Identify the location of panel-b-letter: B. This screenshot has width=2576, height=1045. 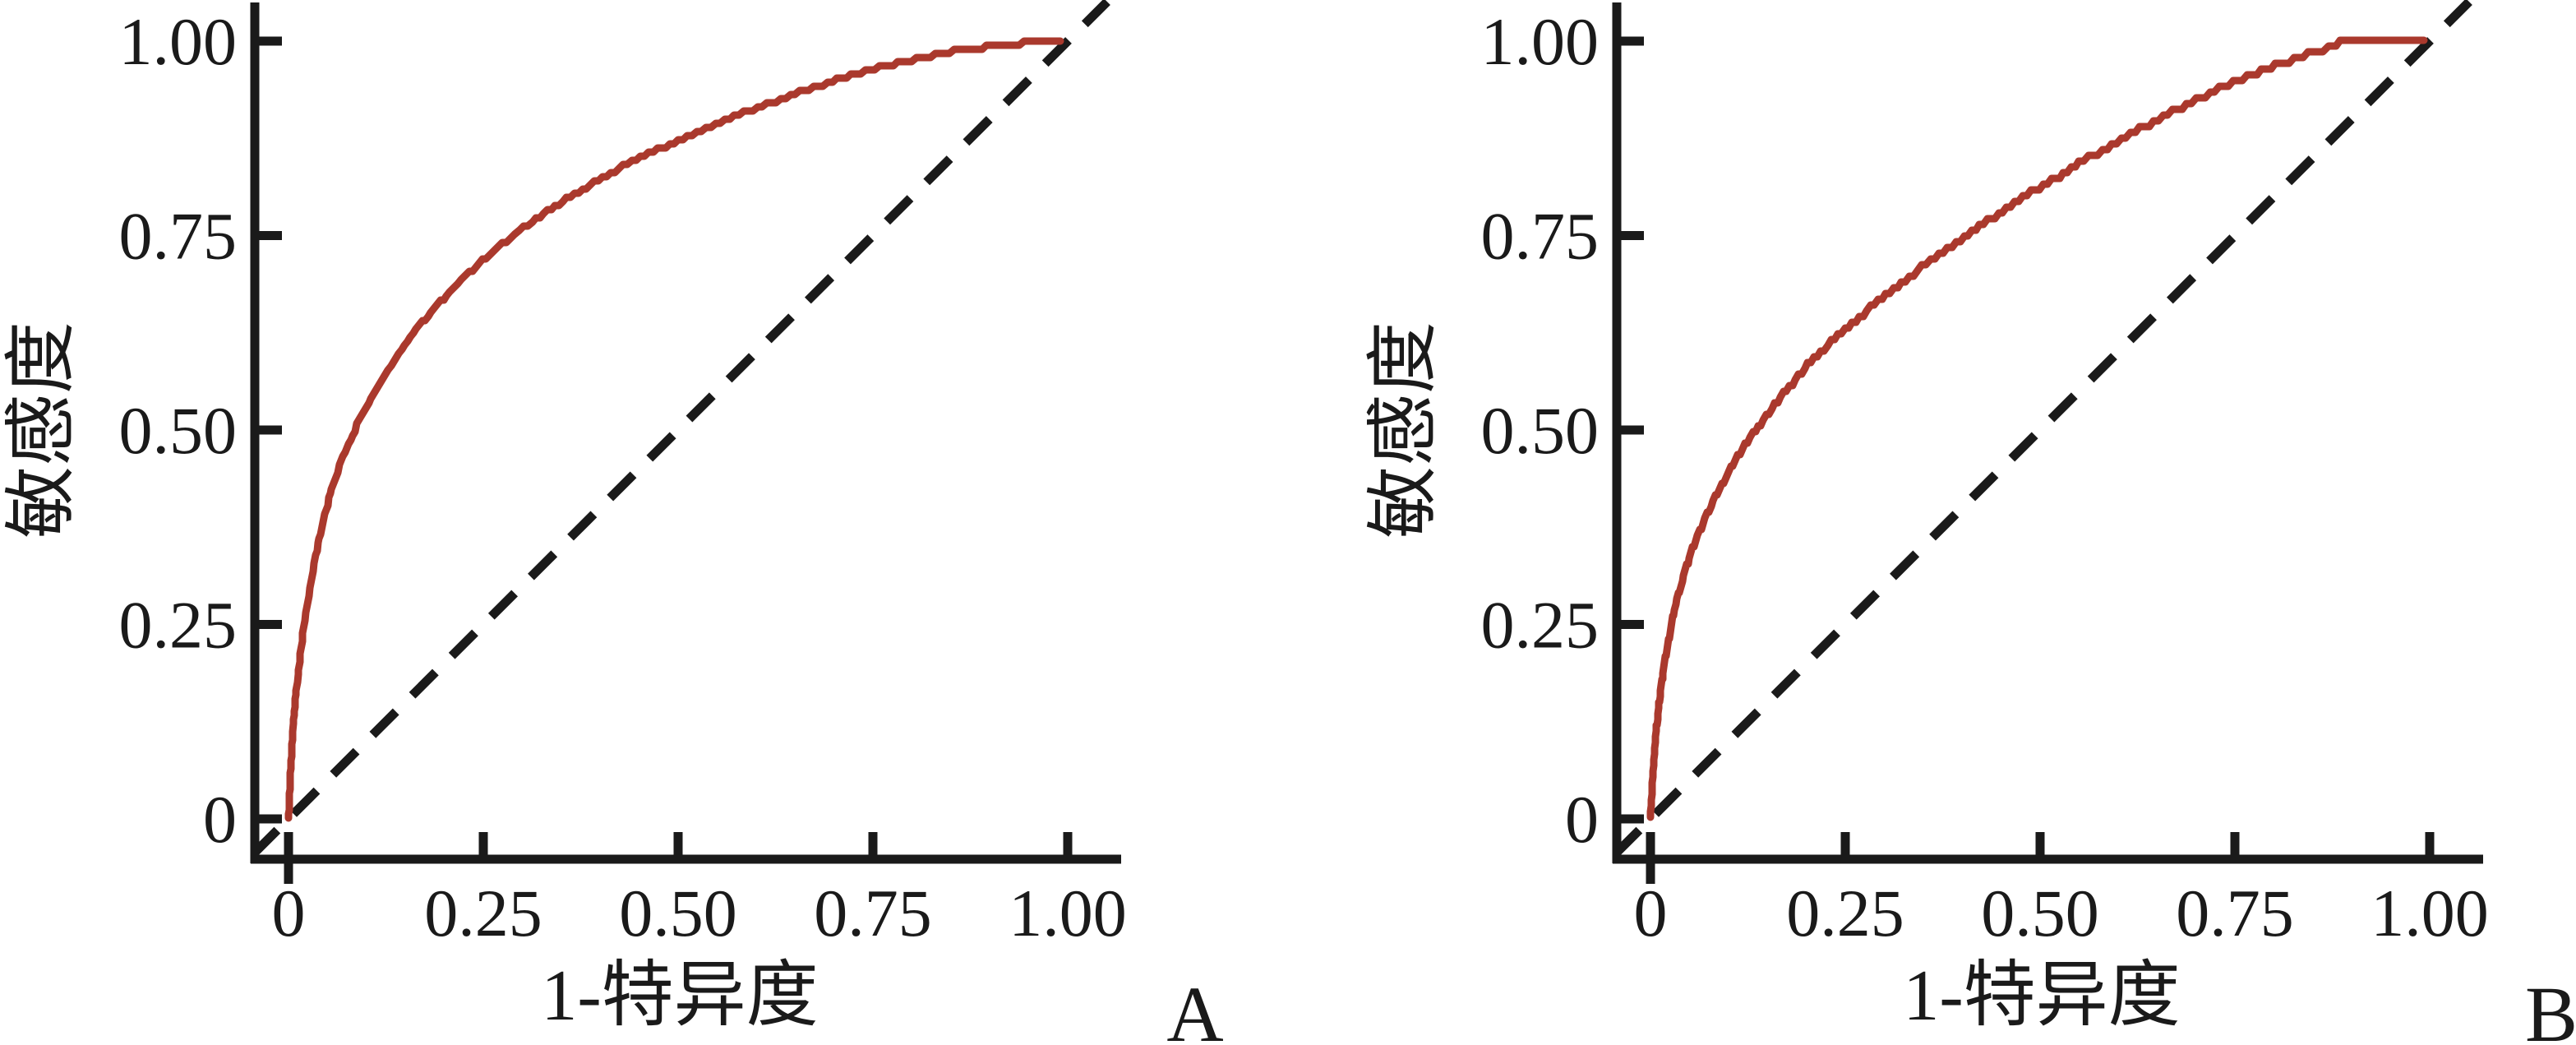
(2550, 1008).